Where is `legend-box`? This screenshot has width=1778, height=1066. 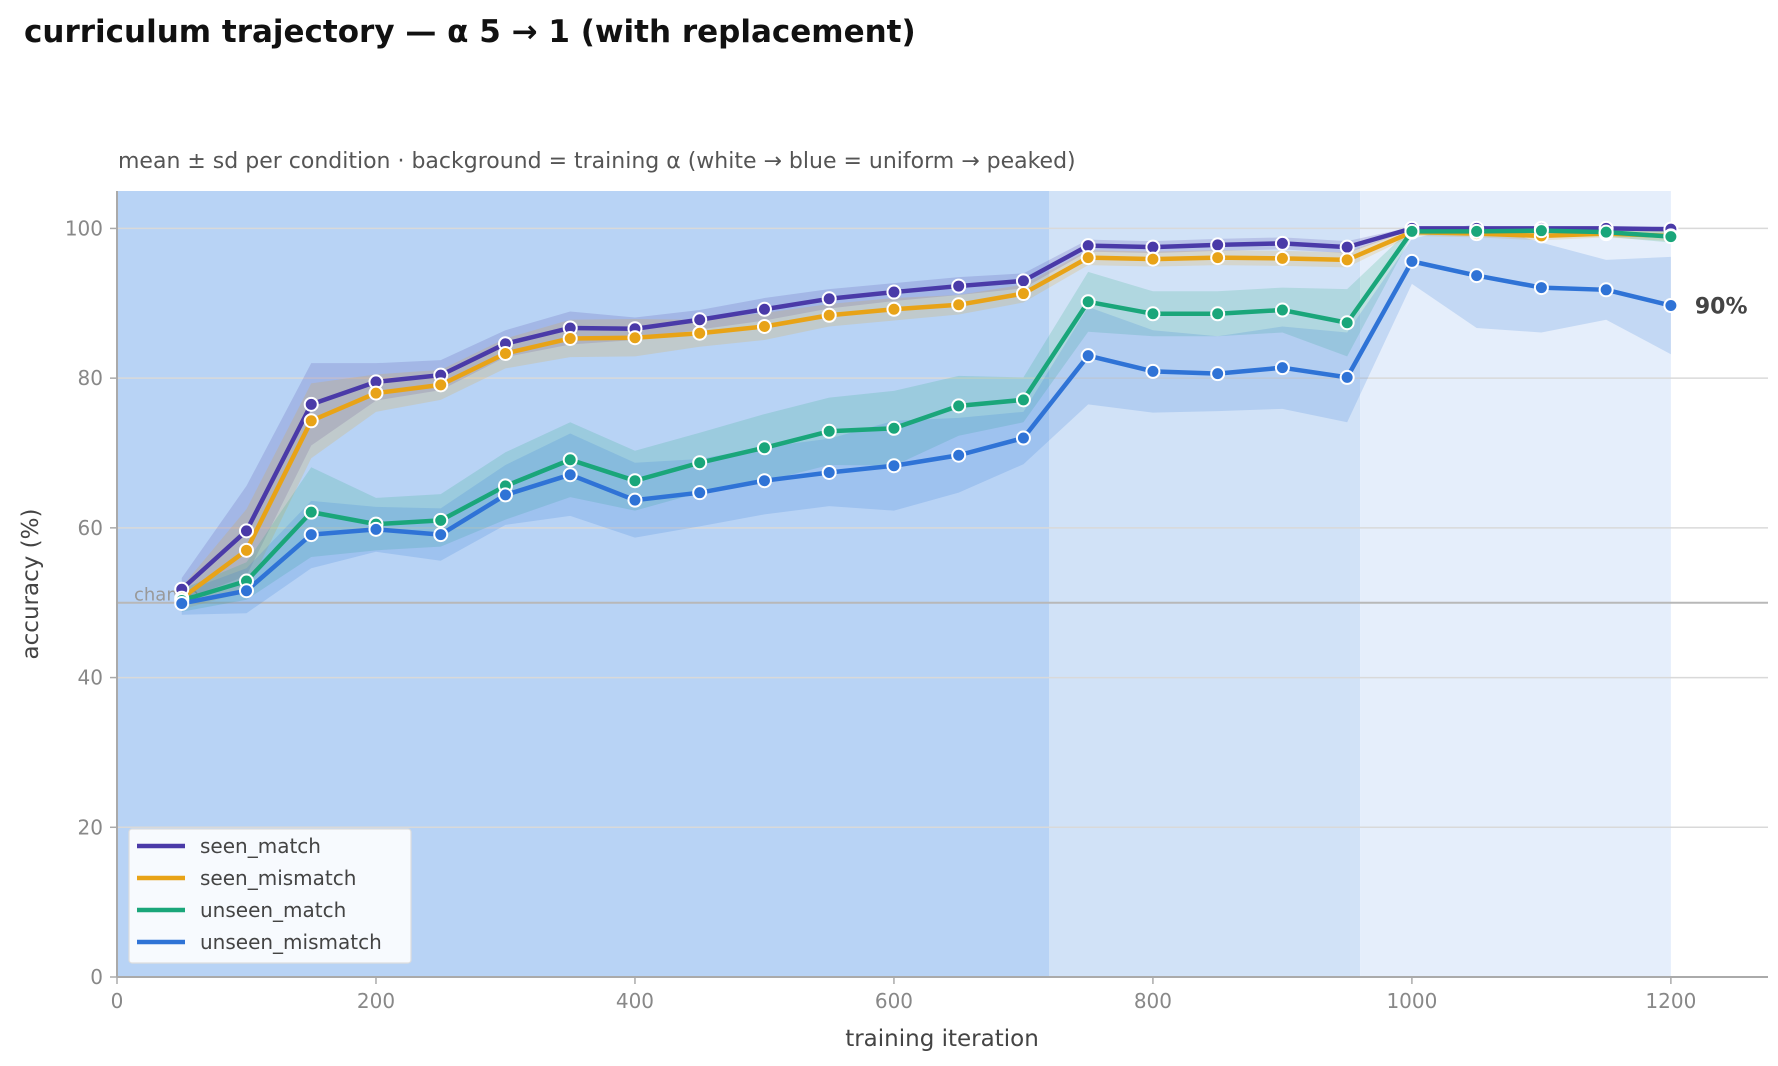 legend-box is located at coordinates (270, 896).